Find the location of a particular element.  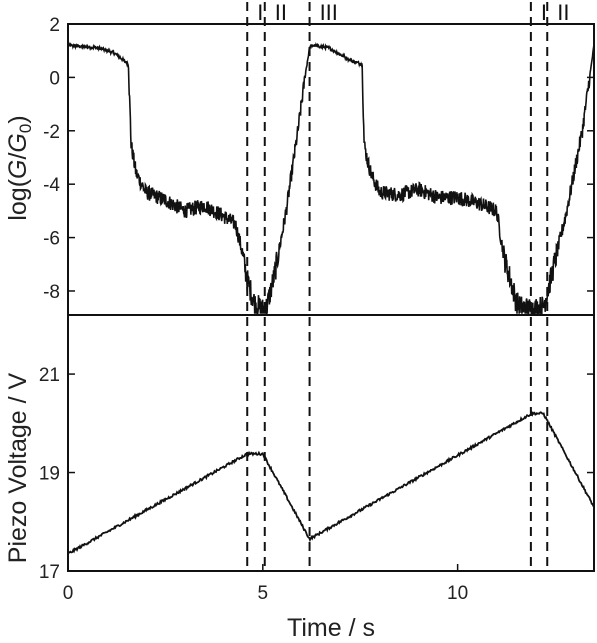

top-y-tick-label: -8 is located at coordinates (51, 292).